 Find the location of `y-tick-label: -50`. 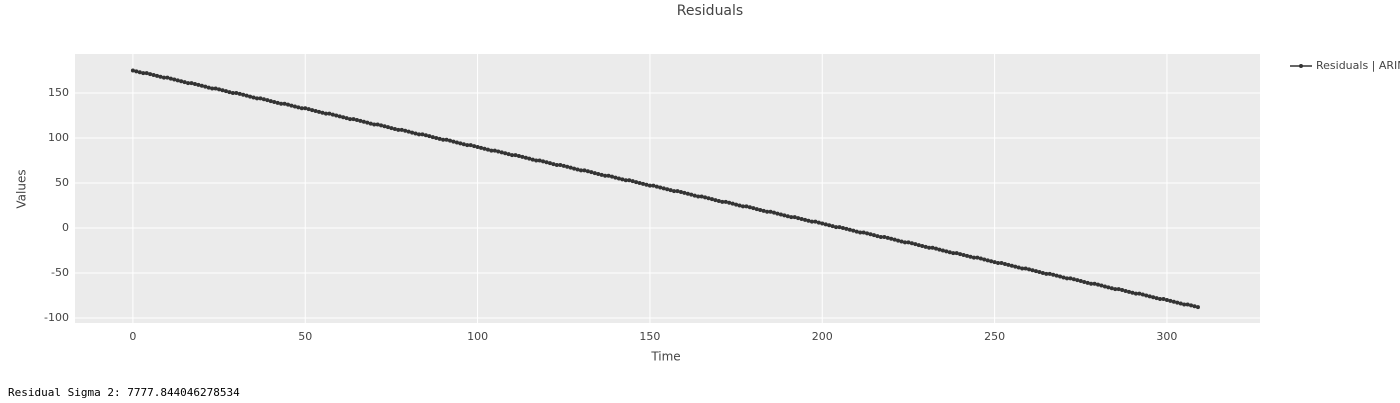

y-tick-label: -50 is located at coordinates (60, 272).